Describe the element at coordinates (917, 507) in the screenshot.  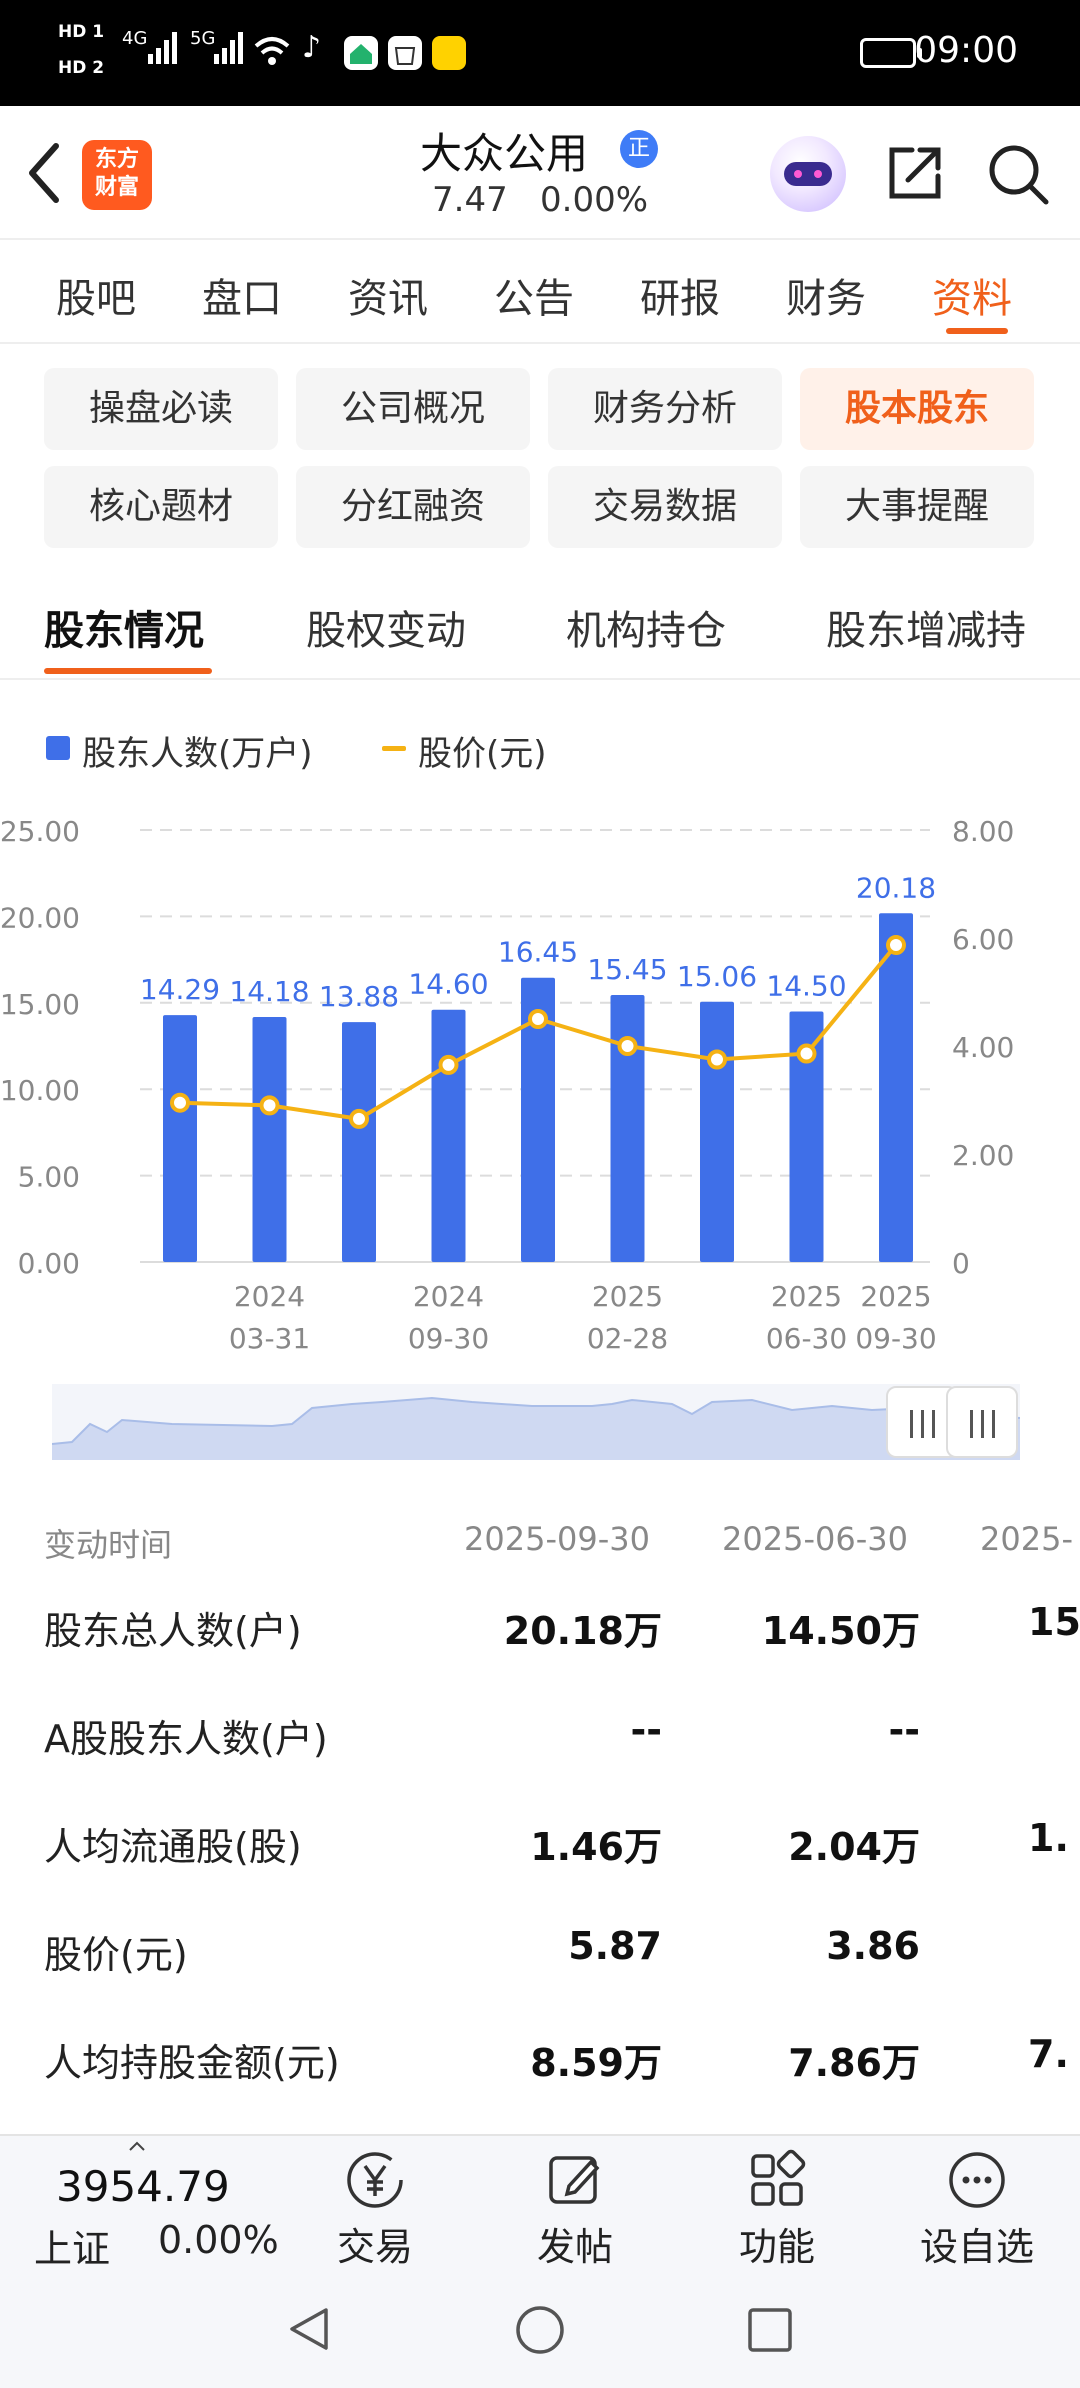
I see `chip-events: 大事提醒` at that location.